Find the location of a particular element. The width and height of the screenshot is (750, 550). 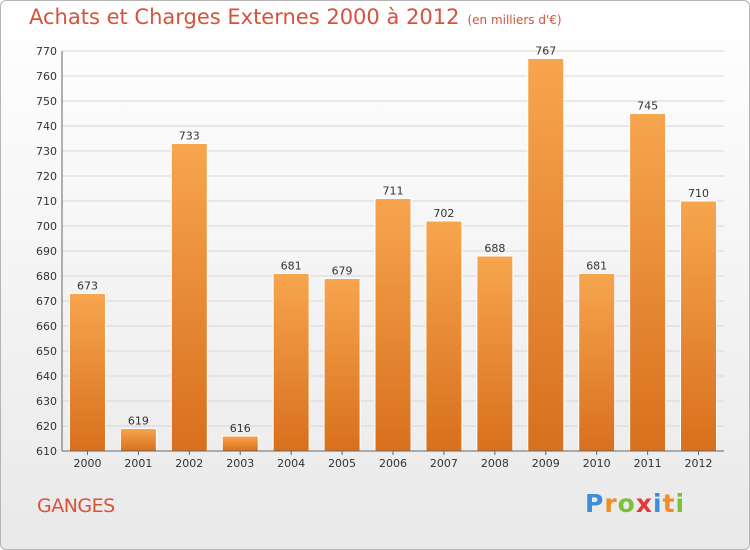

commune-name: GANGES is located at coordinates (76, 506).